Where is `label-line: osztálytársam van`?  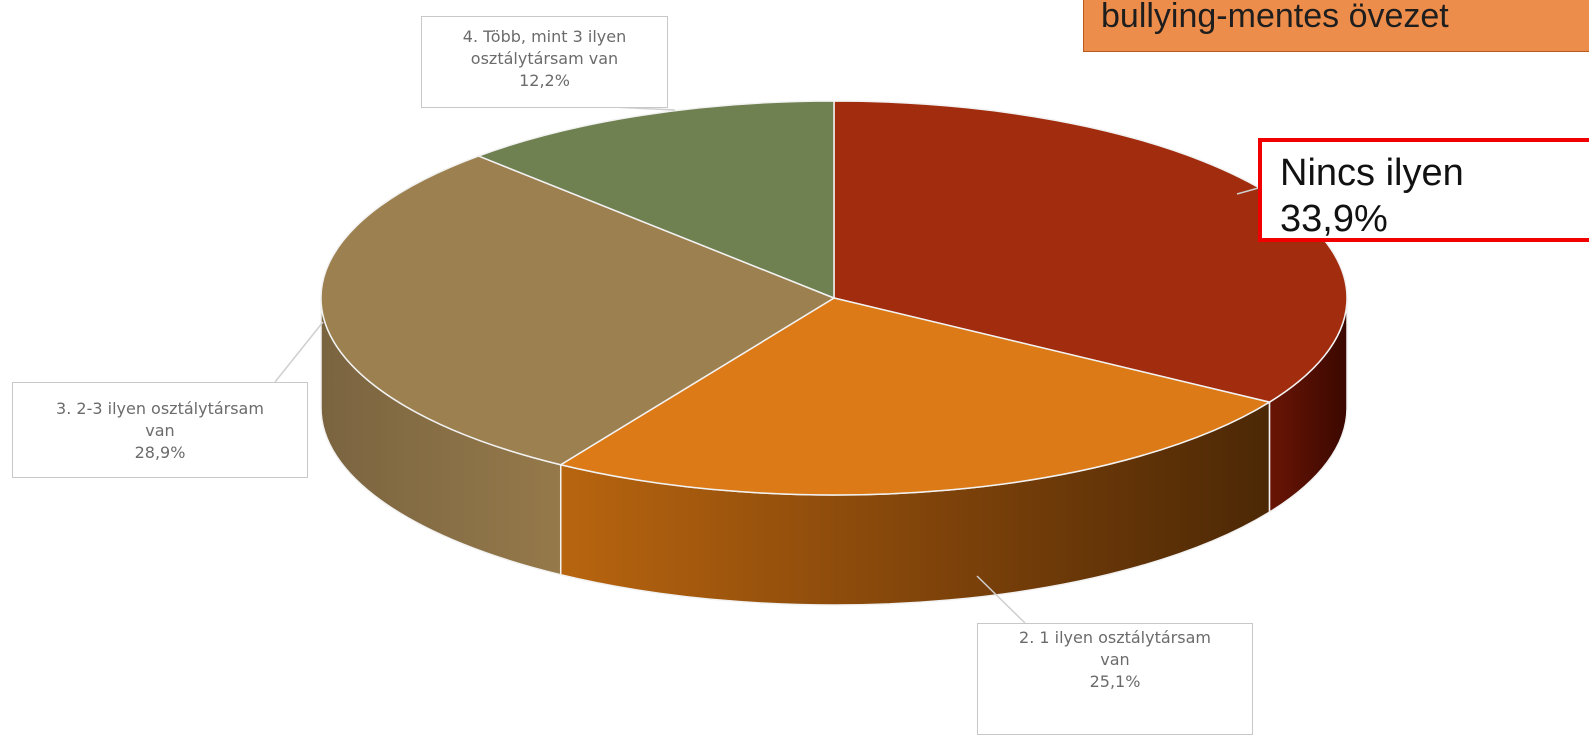
label-line: osztálytársam van is located at coordinates (544, 58).